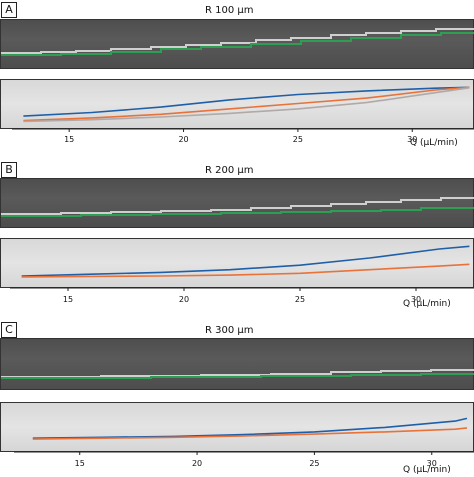 Image resolution: width=474 pixels, height=477 pixels. I want to click on panel-letter-c: C, so click(9, 330).